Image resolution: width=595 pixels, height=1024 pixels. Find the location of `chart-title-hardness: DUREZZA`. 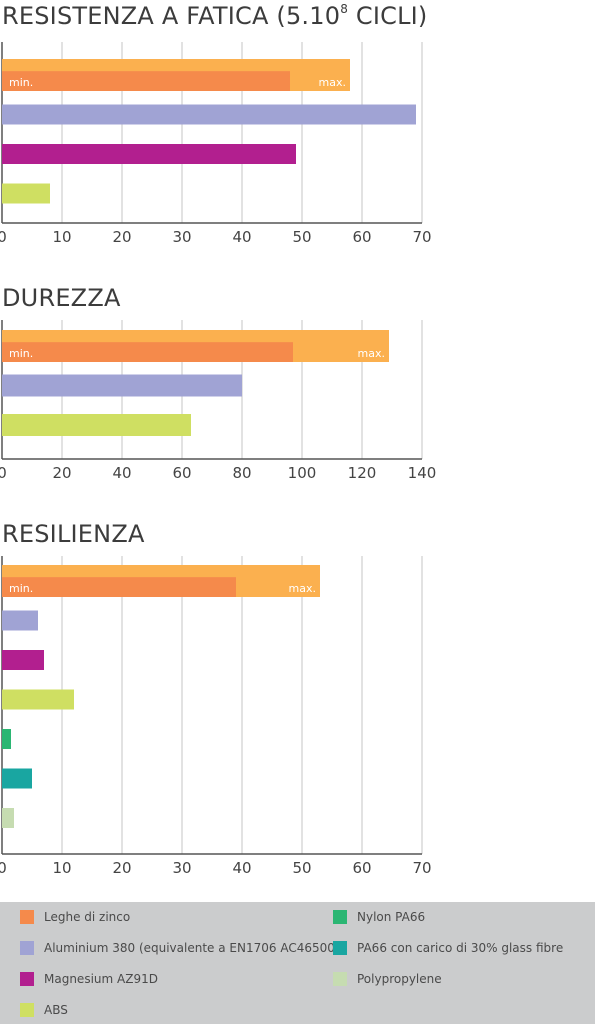

chart-title-hardness: DUREZZA is located at coordinates (61, 298).